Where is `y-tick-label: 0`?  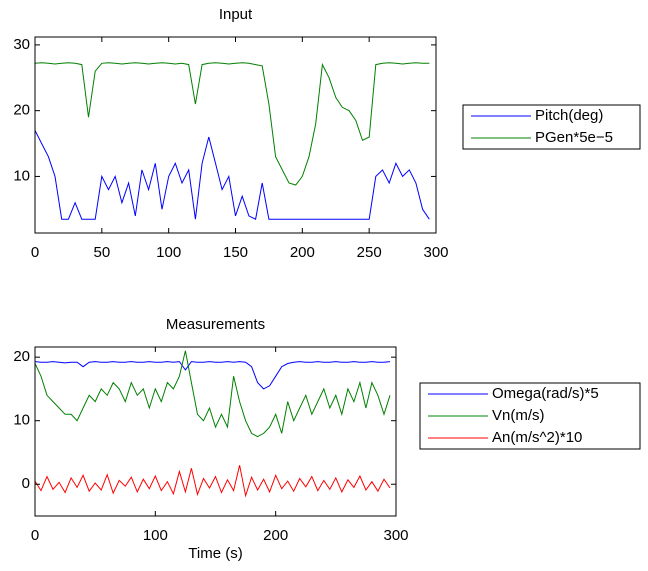 y-tick-label: 0 is located at coordinates (26, 483).